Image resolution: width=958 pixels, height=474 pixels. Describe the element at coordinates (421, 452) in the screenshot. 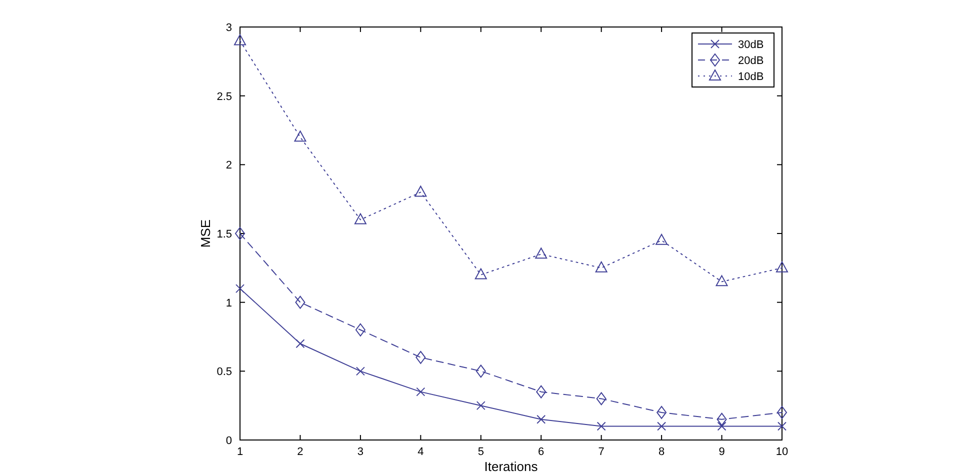

I see `x-tick-label: 4` at that location.